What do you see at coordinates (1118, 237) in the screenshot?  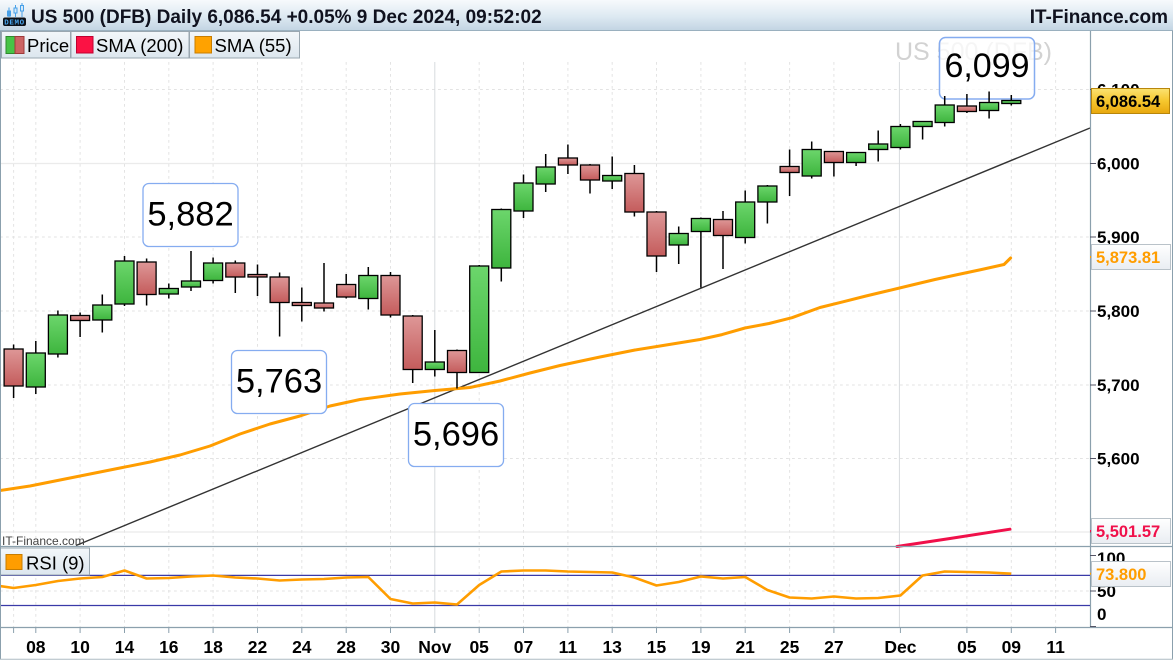 I see `svg-text: 5,900` at bounding box center [1118, 237].